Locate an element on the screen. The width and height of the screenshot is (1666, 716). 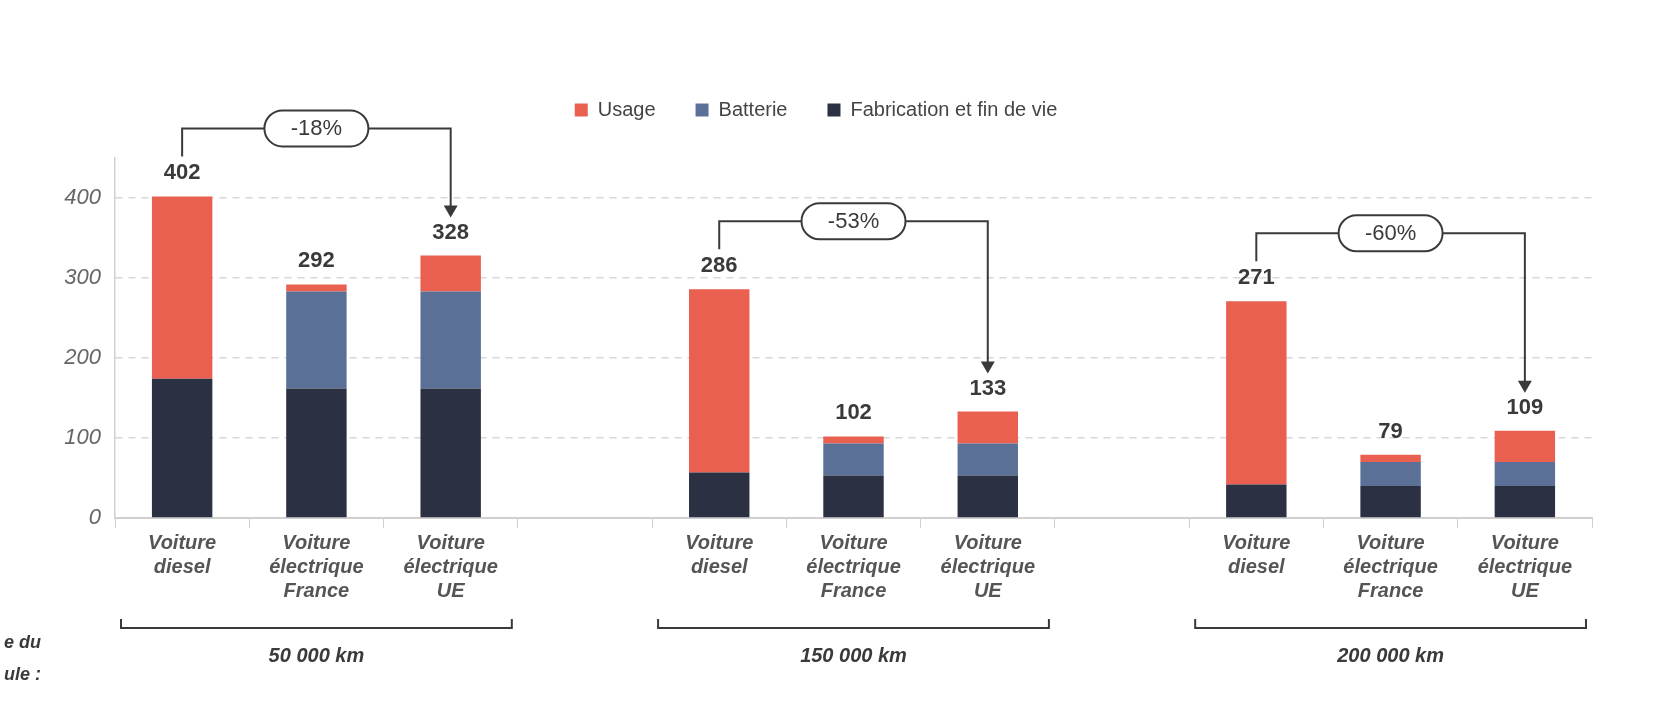
y-tick-label: 300 is located at coordinates (83, 277).